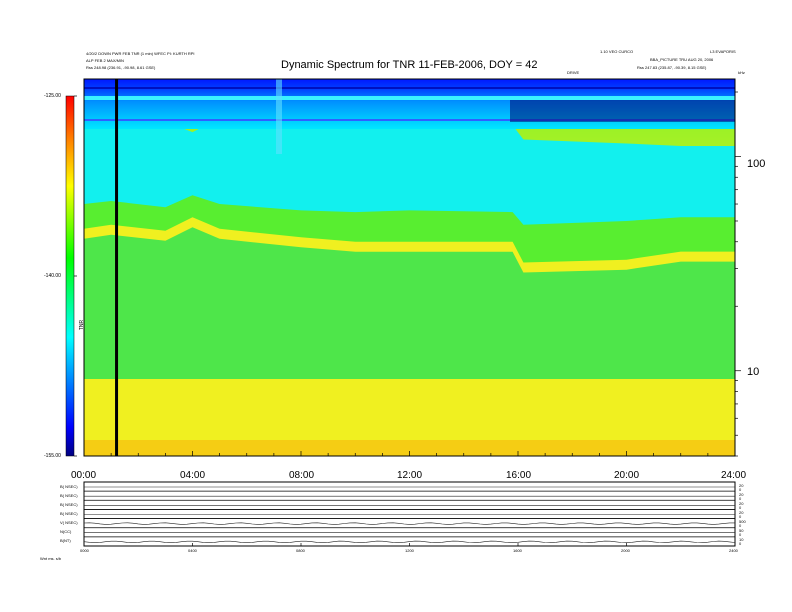  What do you see at coordinates (742, 521) in the screenshot?
I see `panel-right-tick-5a: 500` at bounding box center [742, 521].